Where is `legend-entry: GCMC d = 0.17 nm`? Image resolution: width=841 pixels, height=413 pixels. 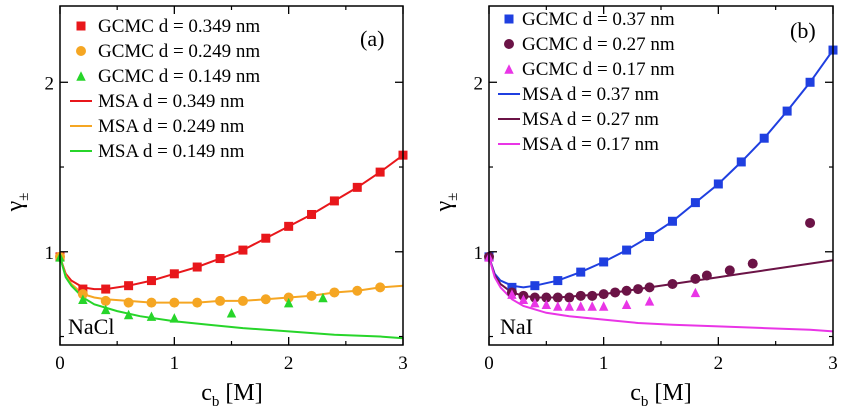 legend-entry: GCMC d = 0.17 nm is located at coordinates (598, 69).